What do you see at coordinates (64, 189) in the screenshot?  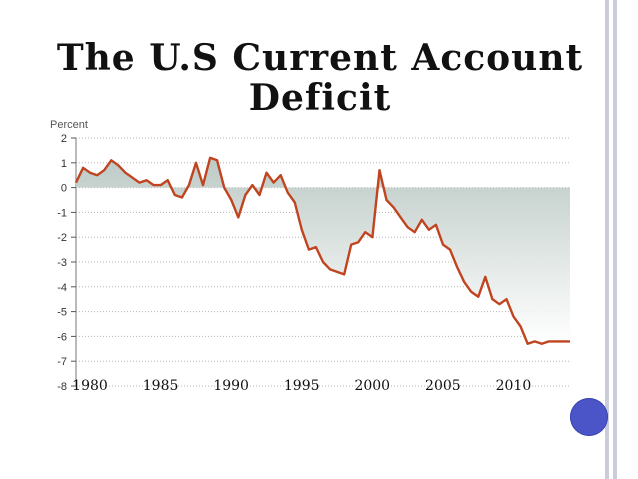 I see `y-tick-label: 0` at bounding box center [64, 189].